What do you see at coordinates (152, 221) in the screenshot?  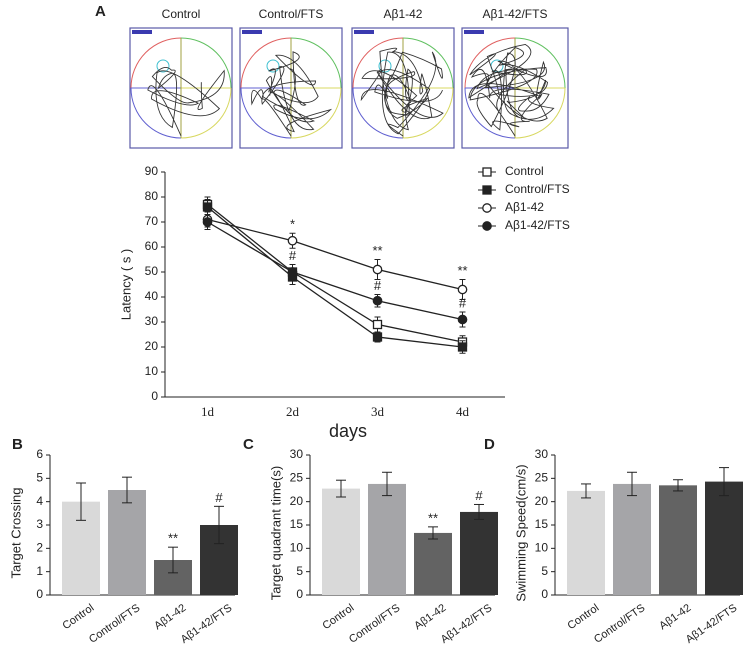 I see `y-tick-label: 70` at bounding box center [152, 221].